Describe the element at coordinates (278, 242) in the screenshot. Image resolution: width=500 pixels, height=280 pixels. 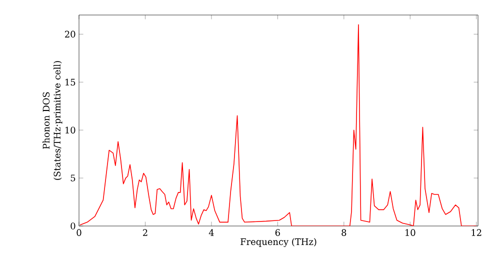
I see `x-axis-title: Frequency (THz)` at that location.